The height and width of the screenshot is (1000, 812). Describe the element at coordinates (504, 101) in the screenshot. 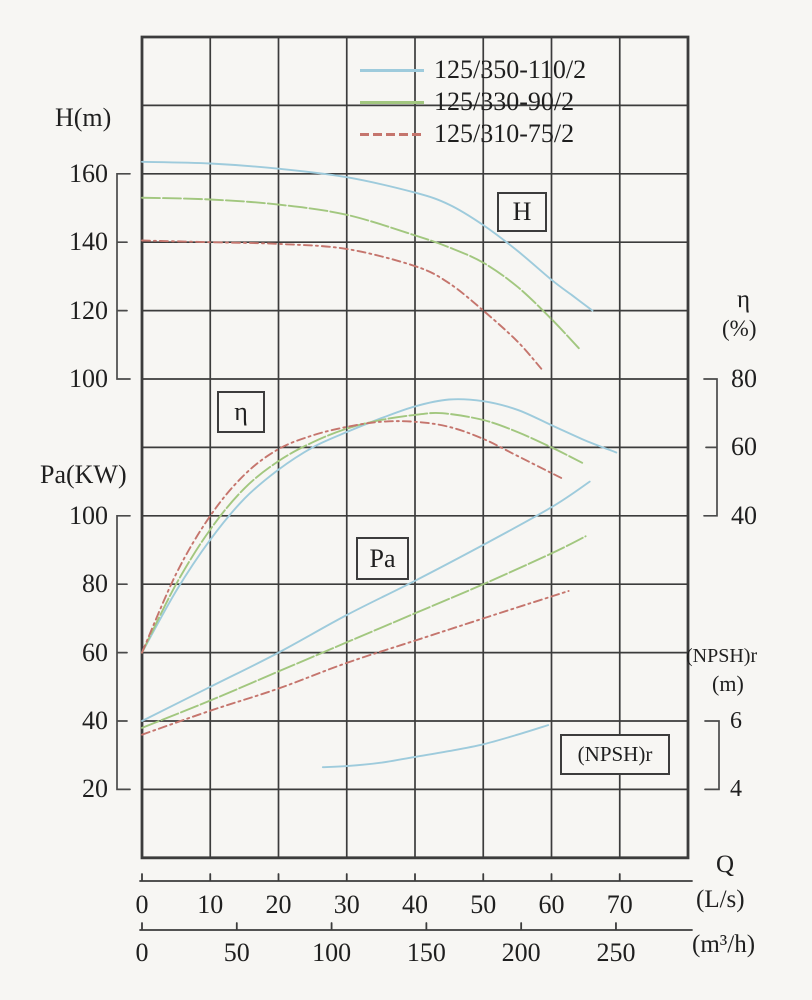

I see `legend-label: 125/330-90/2` at that location.